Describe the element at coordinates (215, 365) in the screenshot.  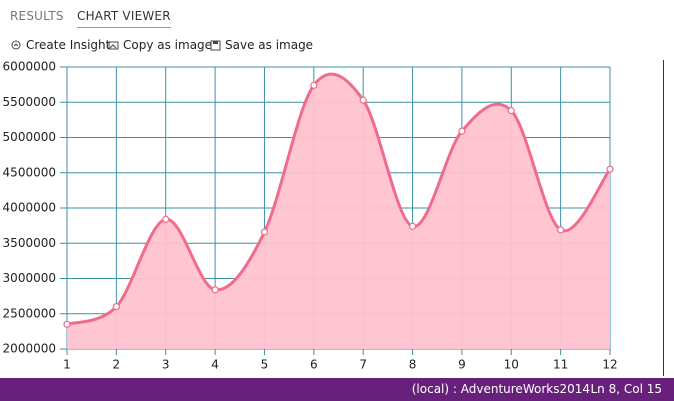
I see `x-tick-label: 4` at that location.